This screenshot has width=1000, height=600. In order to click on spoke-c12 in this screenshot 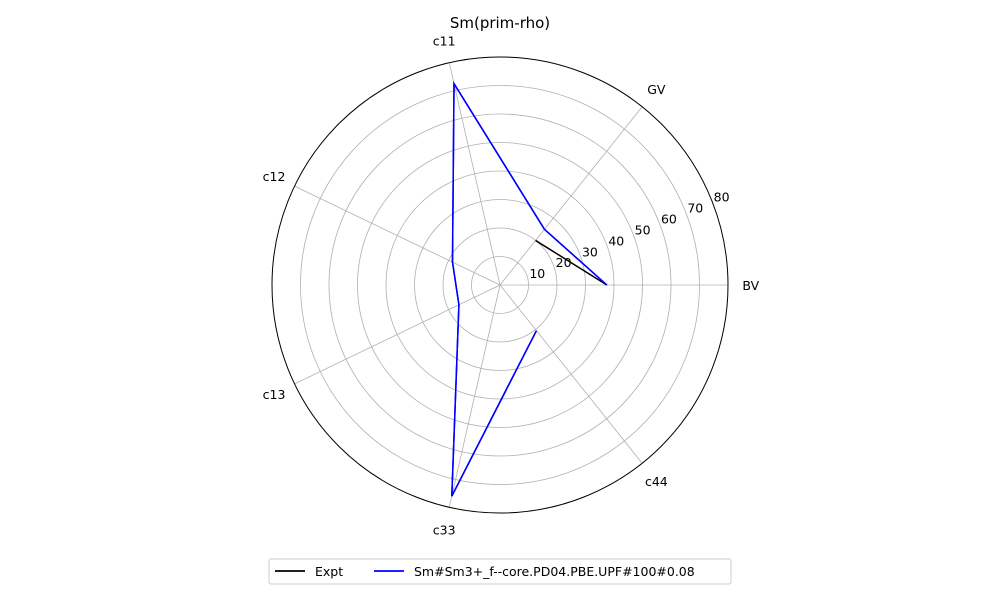, I will do `click(397, 235)`.